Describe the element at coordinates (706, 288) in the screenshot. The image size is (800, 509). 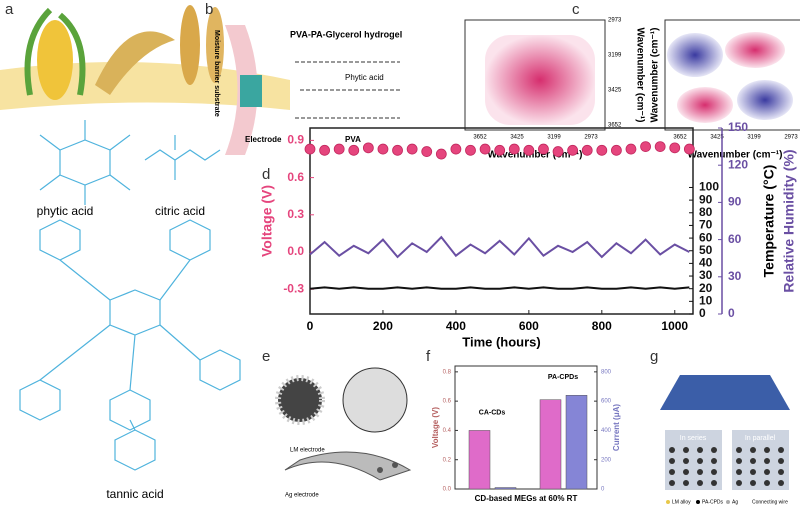
I see `y2-tick-label: 20` at that location.